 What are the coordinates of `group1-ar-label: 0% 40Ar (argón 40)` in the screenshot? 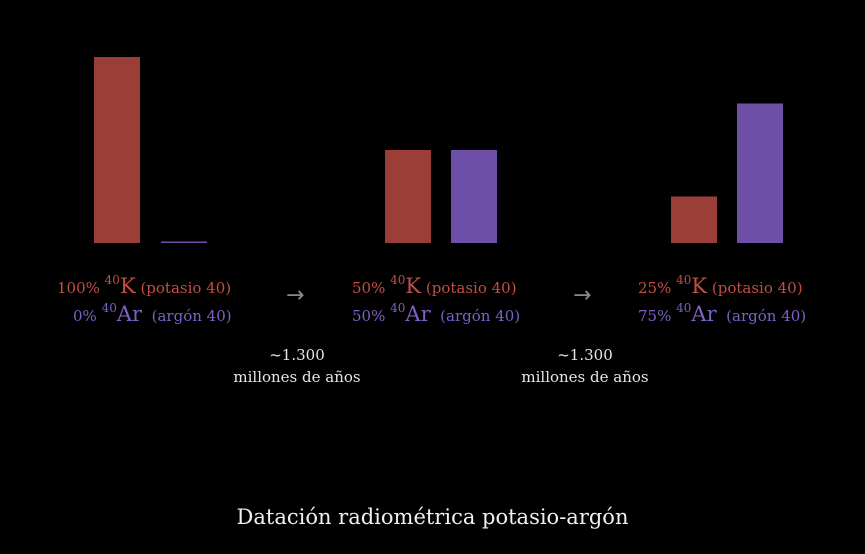 It's located at (152, 313).